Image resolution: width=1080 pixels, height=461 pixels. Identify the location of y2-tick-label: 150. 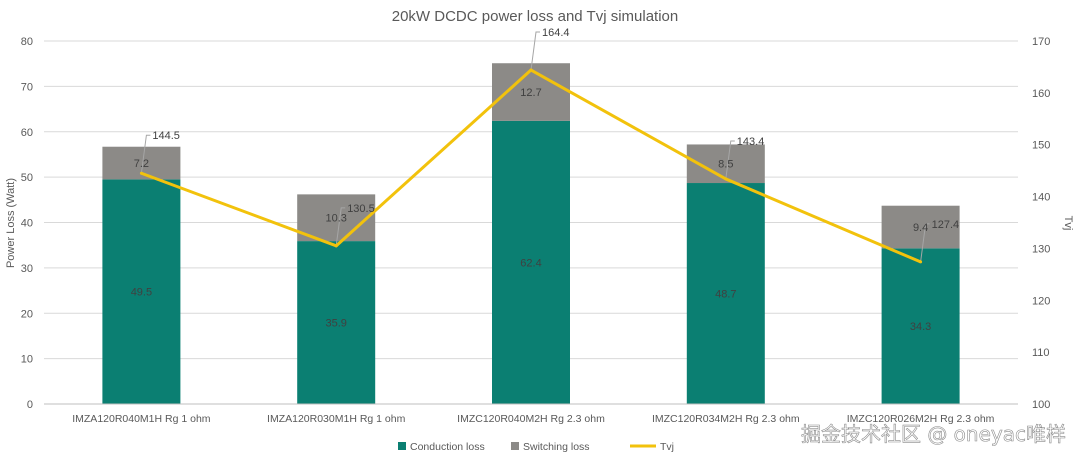
(1041, 146).